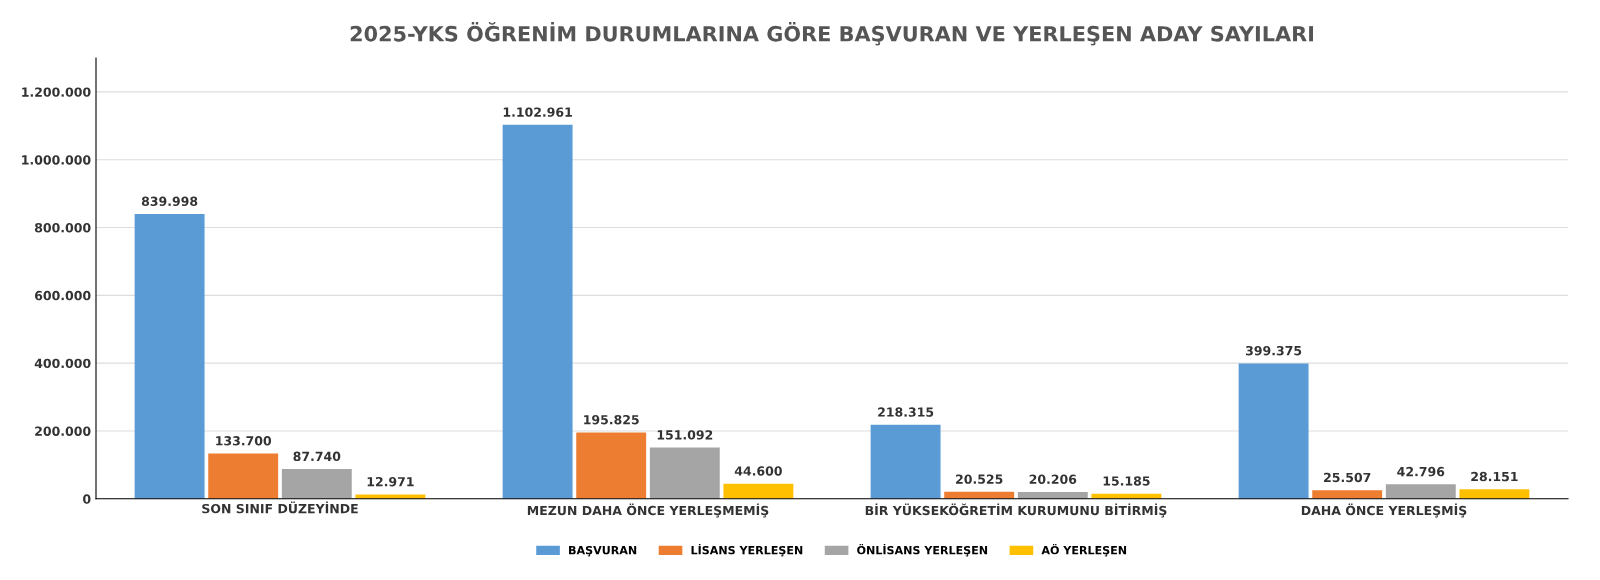 This screenshot has width=1600, height=580. Describe the element at coordinates (87, 499) in the screenshot. I see `y-tick-label: 0` at that location.